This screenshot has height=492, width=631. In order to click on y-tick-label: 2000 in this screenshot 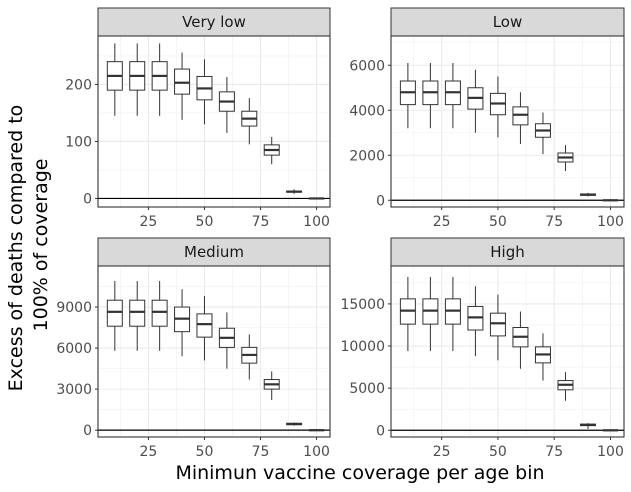, I will do `click(367, 156)`.